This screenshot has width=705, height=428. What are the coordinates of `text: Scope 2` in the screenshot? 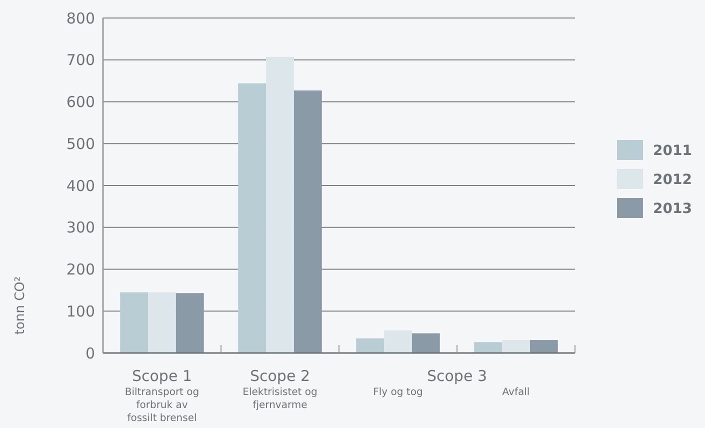 It's located at (280, 376).